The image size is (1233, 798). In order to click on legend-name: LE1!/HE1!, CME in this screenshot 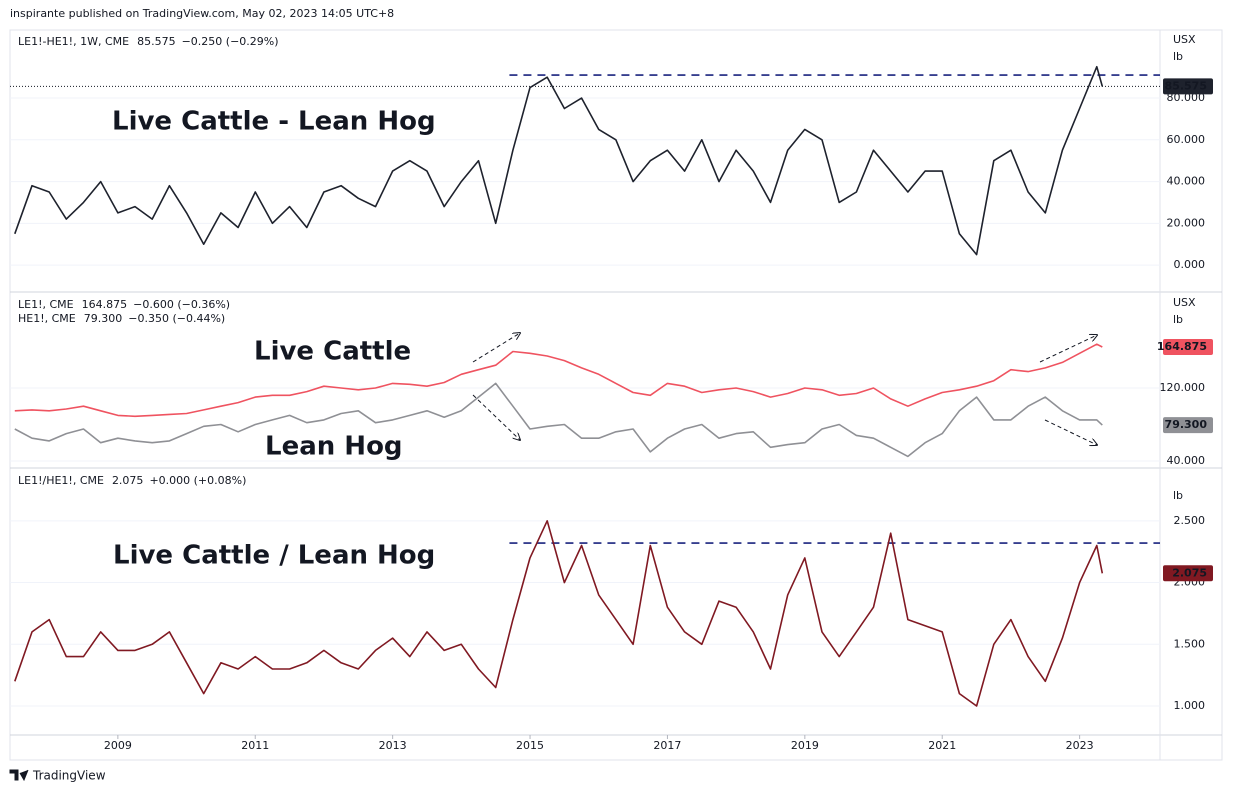, I will do `click(61, 480)`.